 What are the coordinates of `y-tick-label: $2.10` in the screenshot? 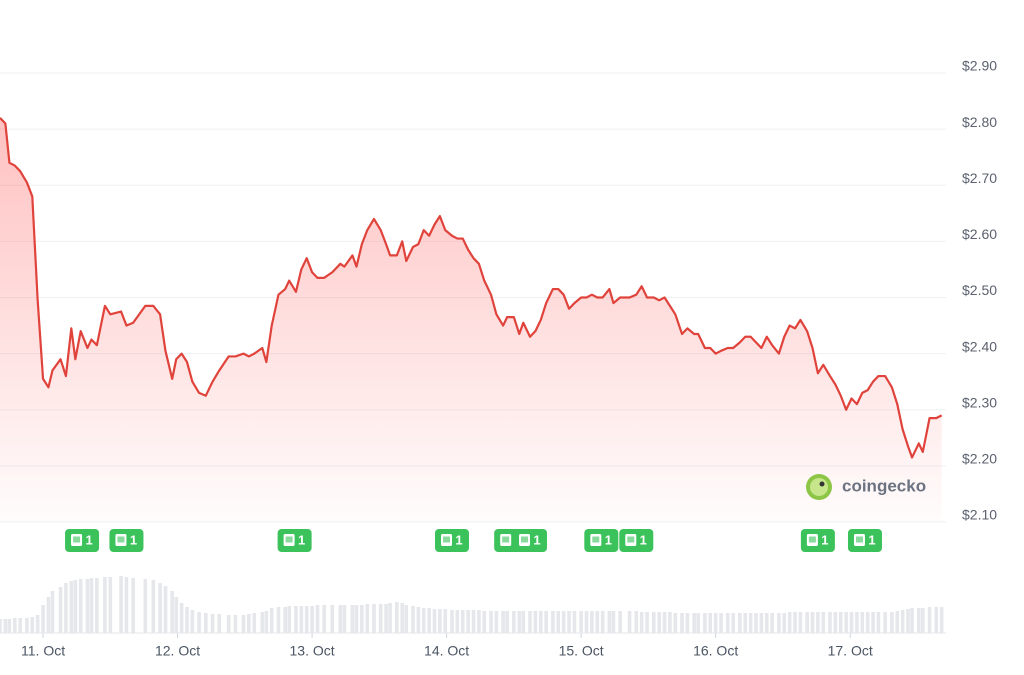 It's located at (979, 515).